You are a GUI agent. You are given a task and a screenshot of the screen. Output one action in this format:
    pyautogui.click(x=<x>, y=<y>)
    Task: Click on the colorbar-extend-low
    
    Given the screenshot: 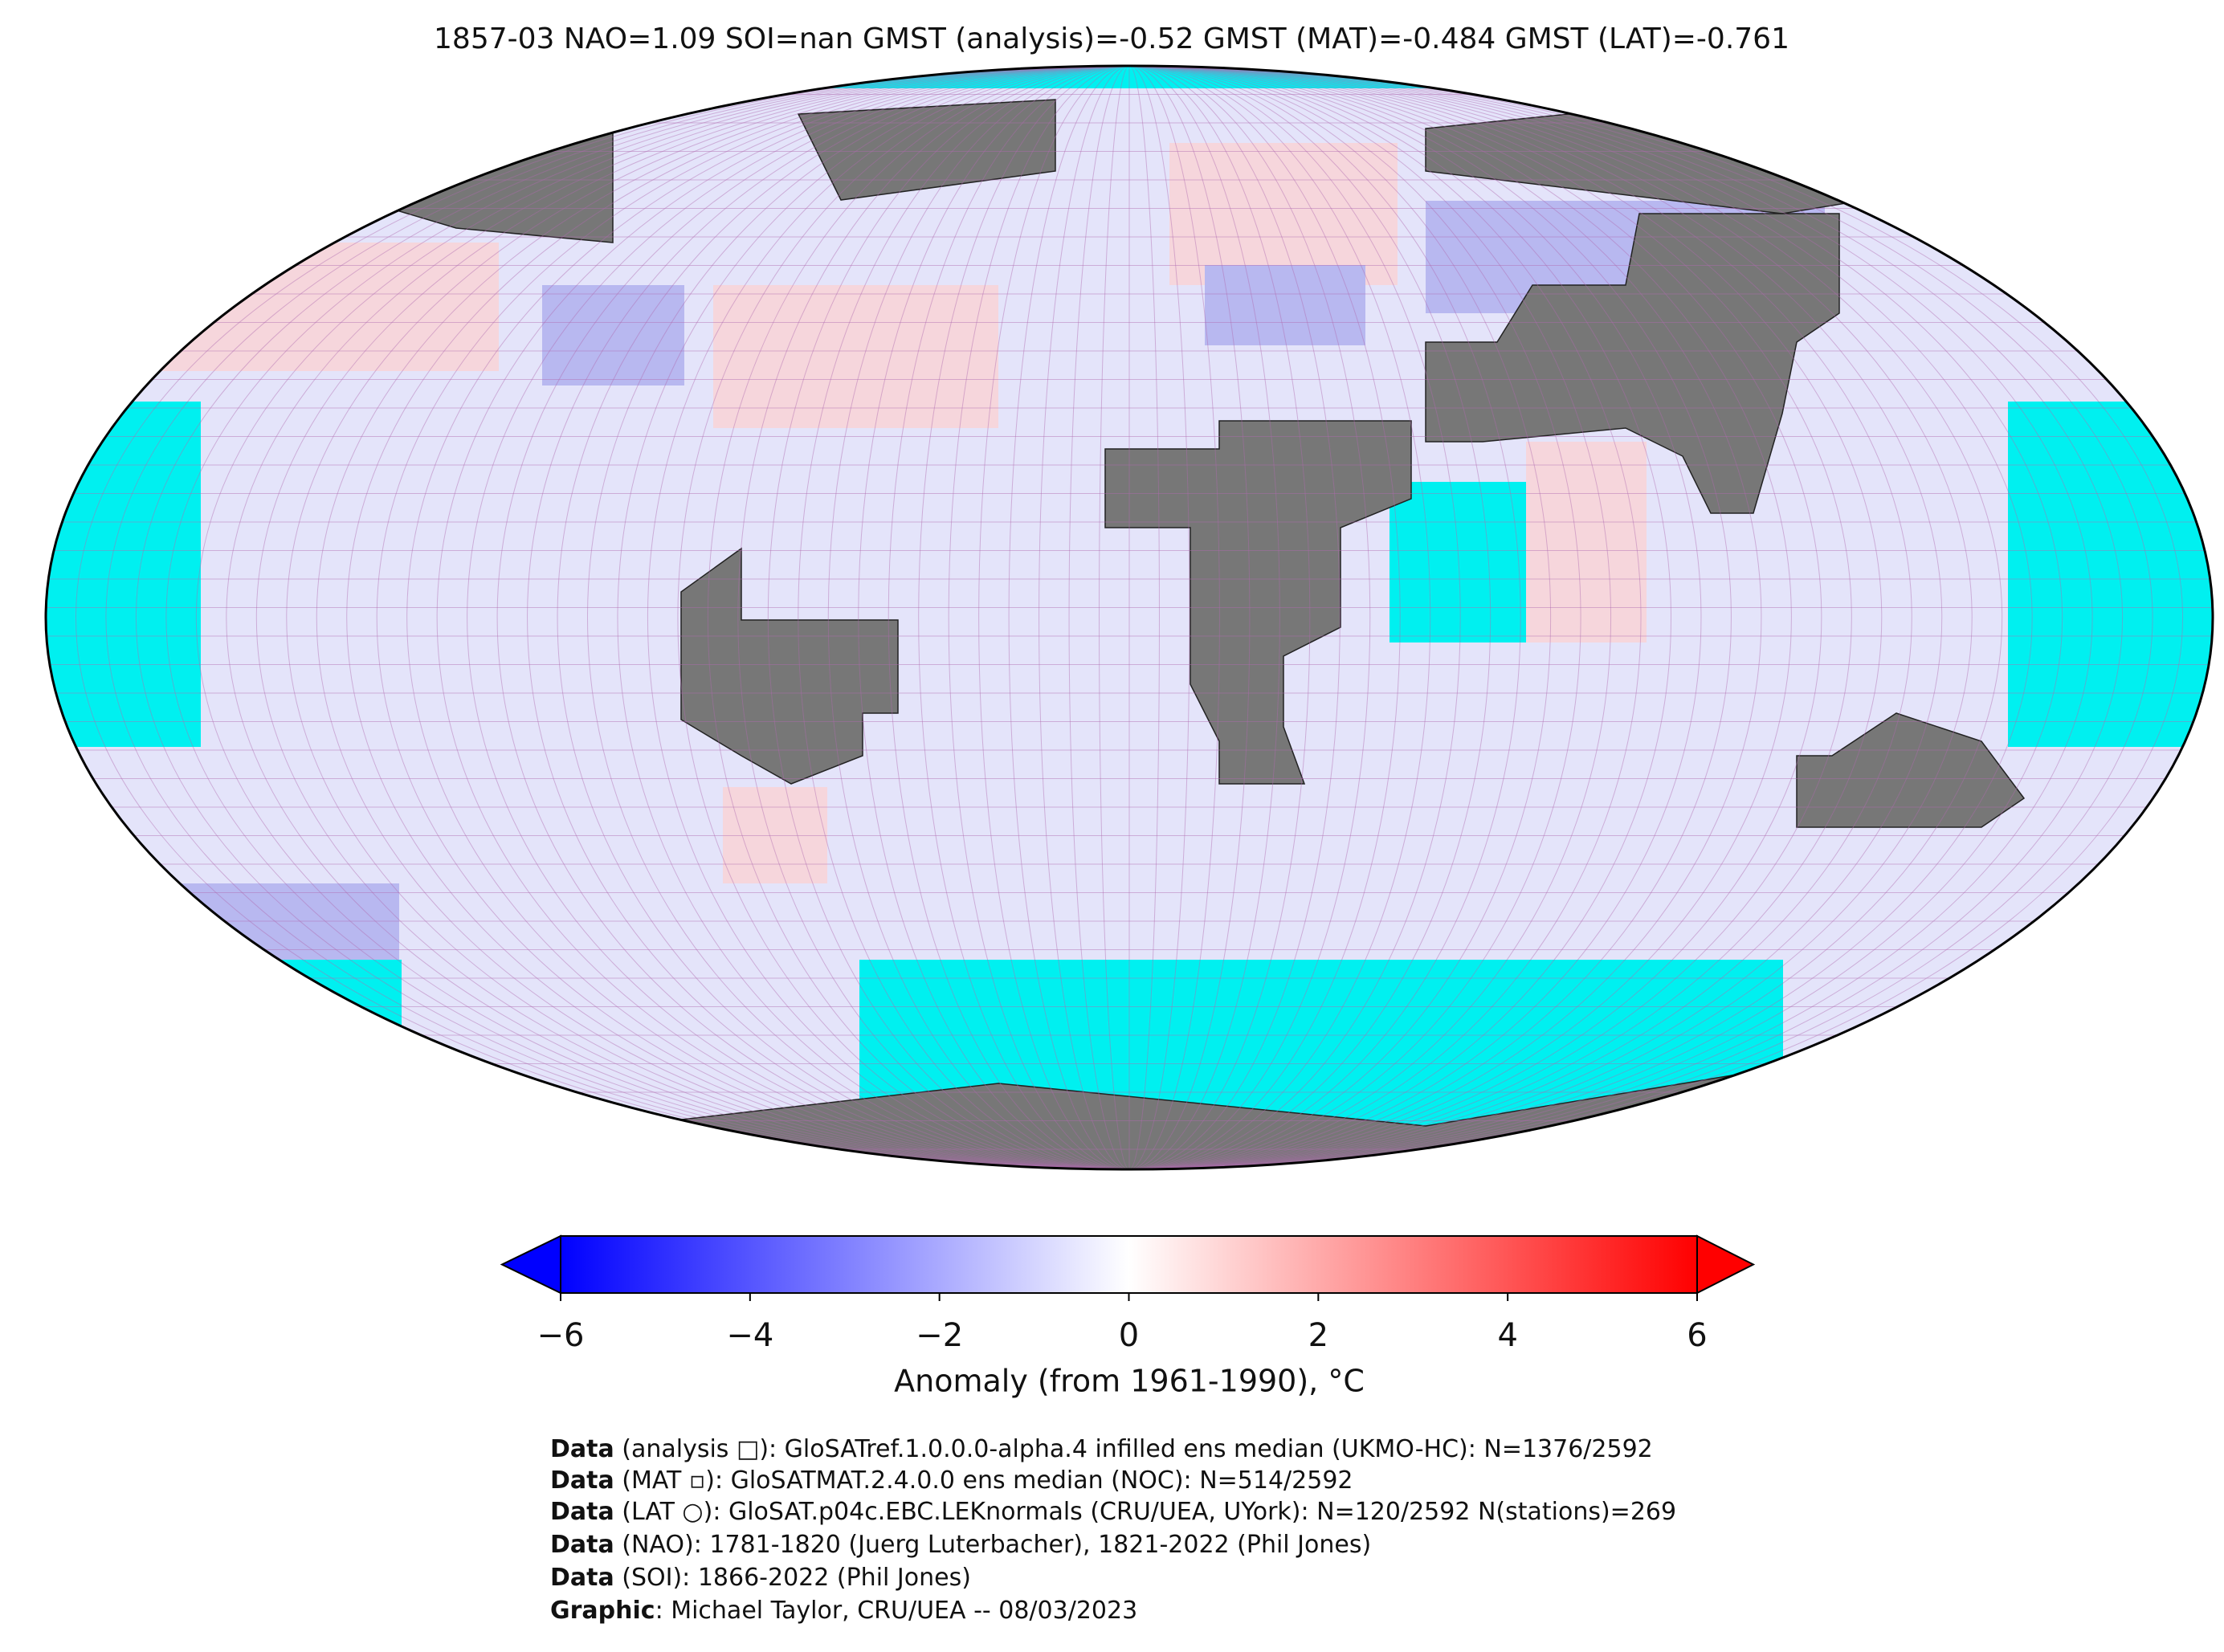 What is the action you would take?
    pyautogui.click(x=530, y=1264)
    